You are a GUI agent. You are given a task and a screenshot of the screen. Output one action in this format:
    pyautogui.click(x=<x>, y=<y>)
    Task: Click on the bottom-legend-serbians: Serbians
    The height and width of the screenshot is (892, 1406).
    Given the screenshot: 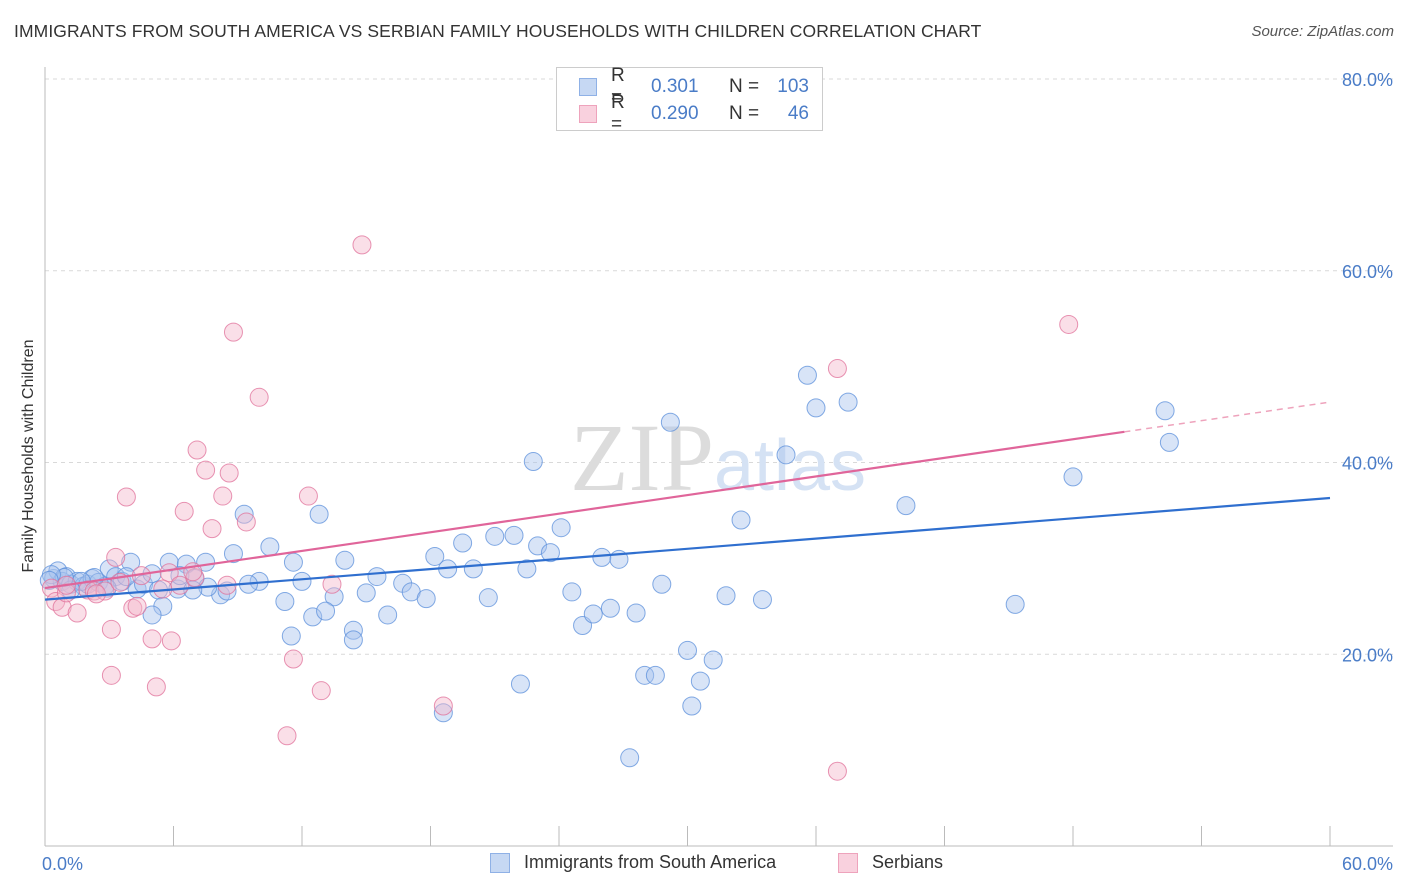 What is the action you would take?
    pyautogui.click(x=890, y=862)
    